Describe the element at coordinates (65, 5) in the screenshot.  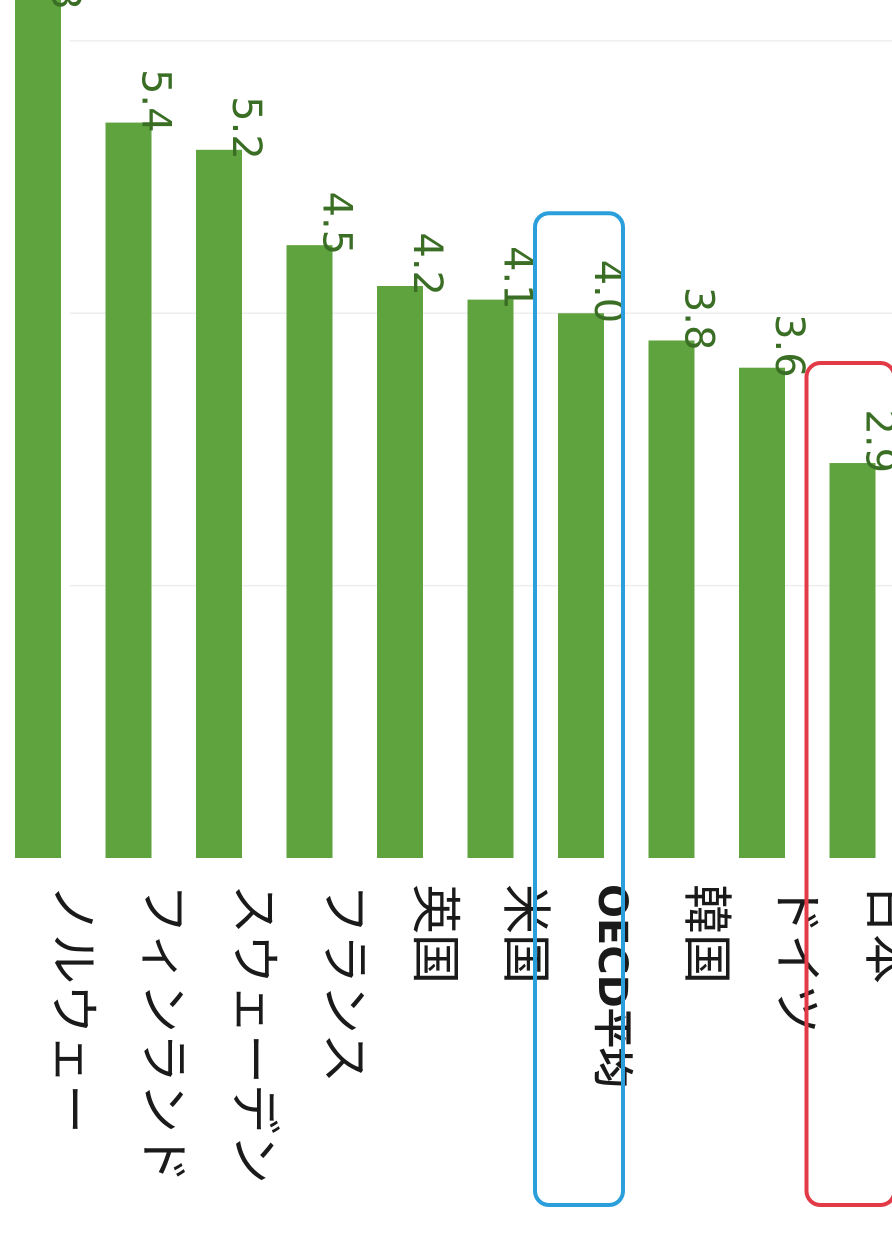
I see `value-label-cat-0: 6.3` at that location.